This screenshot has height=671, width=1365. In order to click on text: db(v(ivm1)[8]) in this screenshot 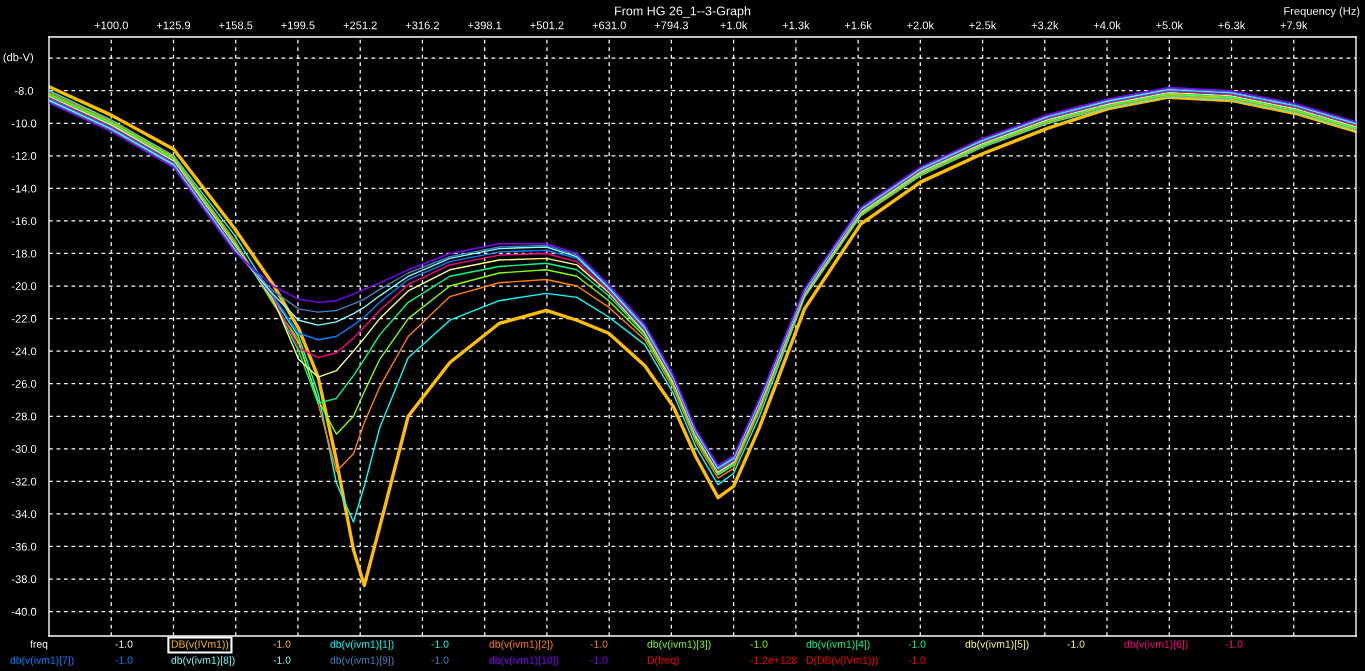, I will do `click(203, 661)`.